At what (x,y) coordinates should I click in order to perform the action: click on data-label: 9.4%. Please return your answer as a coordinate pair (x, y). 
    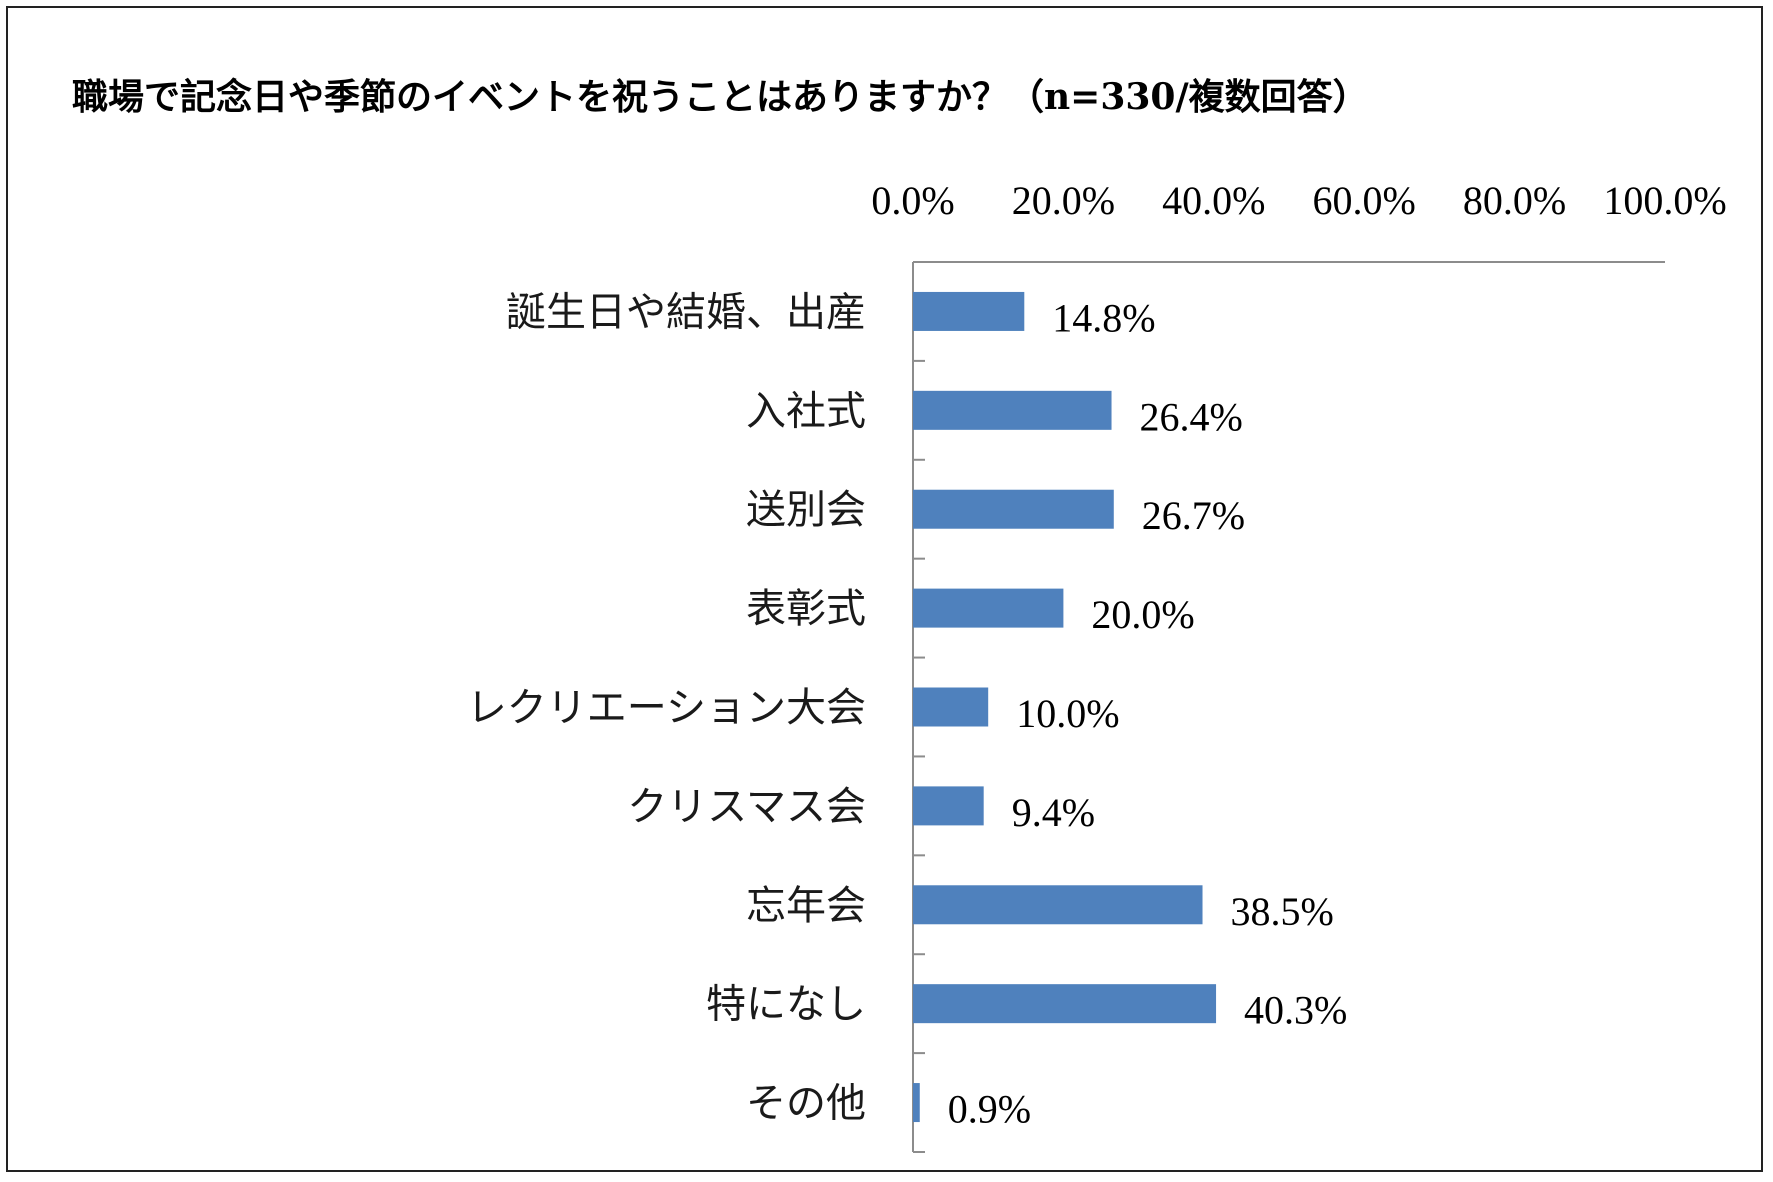
    Looking at the image, I should click on (1053, 812).